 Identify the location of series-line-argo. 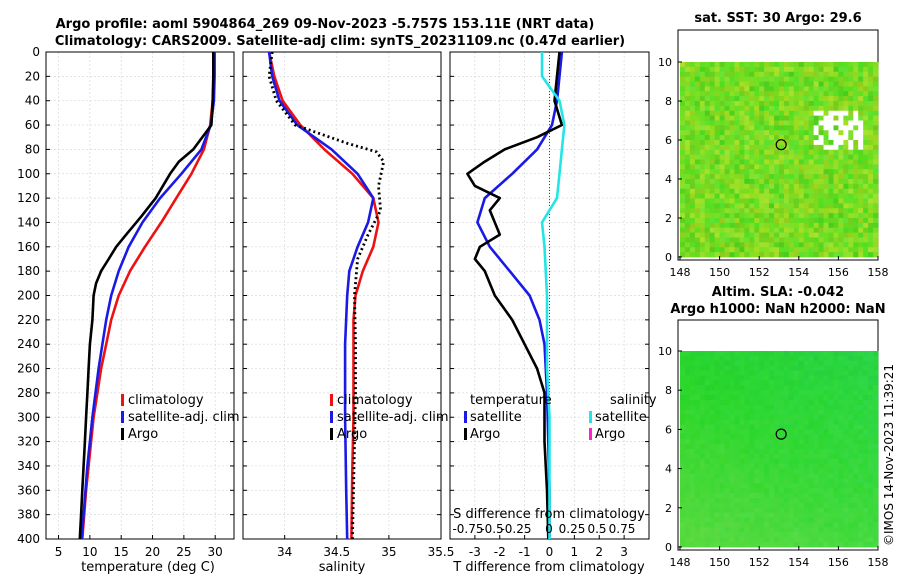
(326, 295).